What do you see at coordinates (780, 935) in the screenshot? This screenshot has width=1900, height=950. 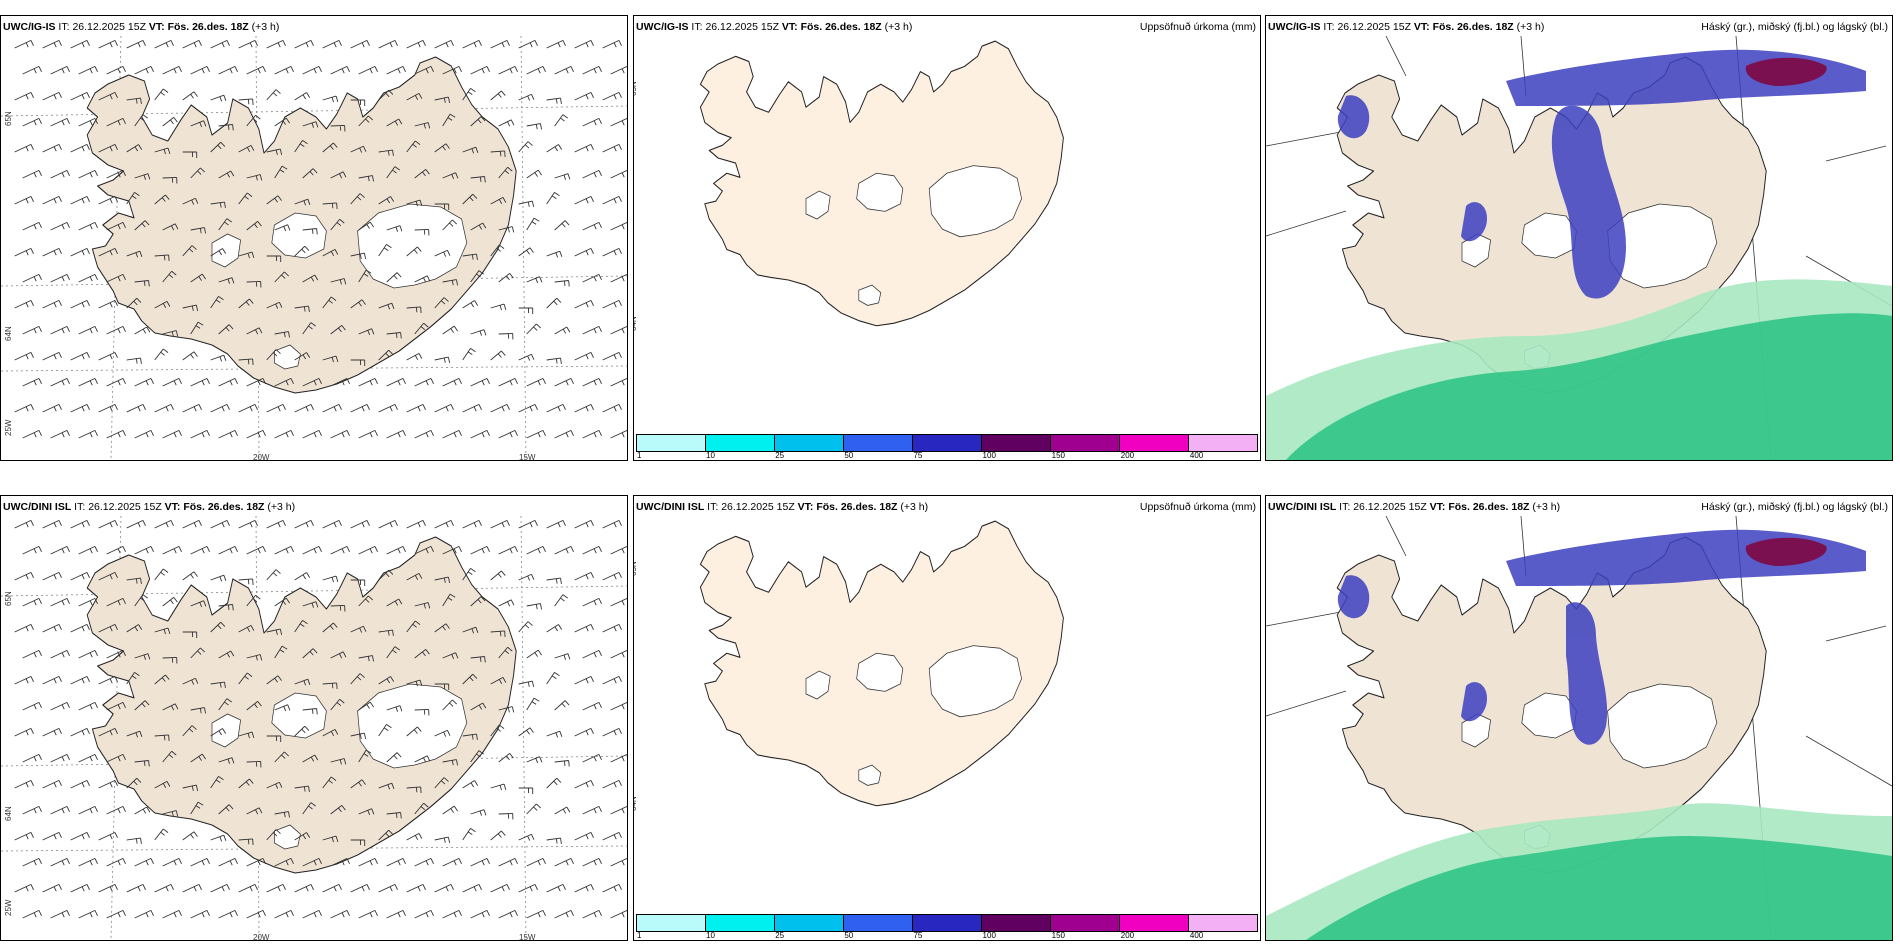 I see `legend-tick: 25` at bounding box center [780, 935].